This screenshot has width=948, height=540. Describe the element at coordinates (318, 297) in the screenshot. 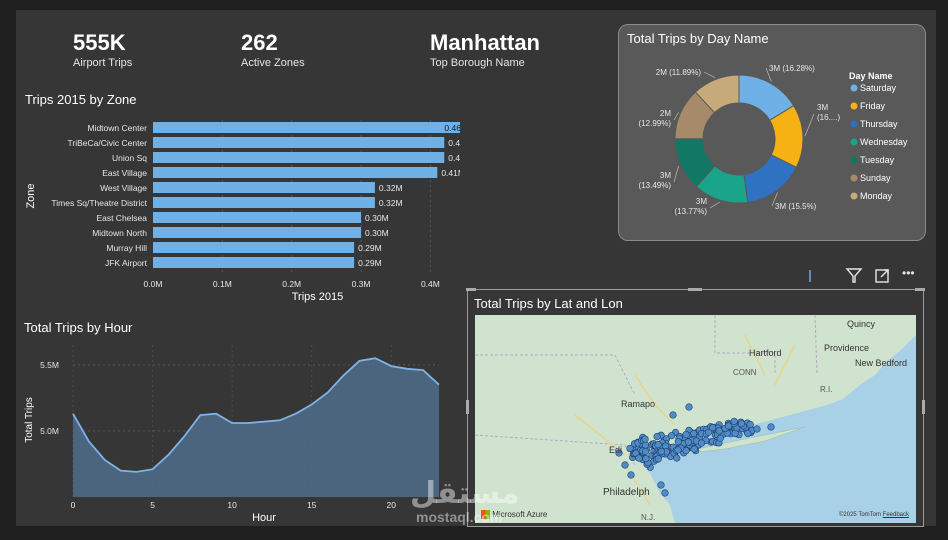

I see `zone-x-axis-title: Trips 2015` at that location.